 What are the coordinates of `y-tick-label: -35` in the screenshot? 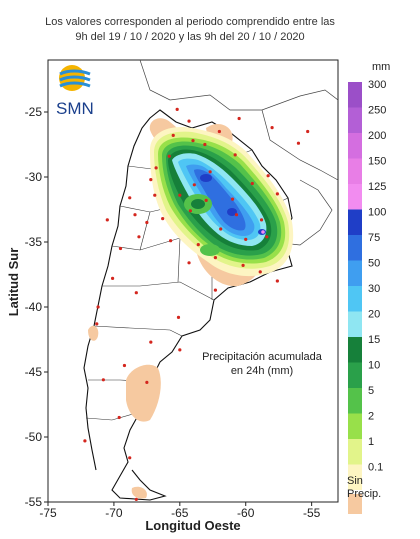 It's located at (34, 242).